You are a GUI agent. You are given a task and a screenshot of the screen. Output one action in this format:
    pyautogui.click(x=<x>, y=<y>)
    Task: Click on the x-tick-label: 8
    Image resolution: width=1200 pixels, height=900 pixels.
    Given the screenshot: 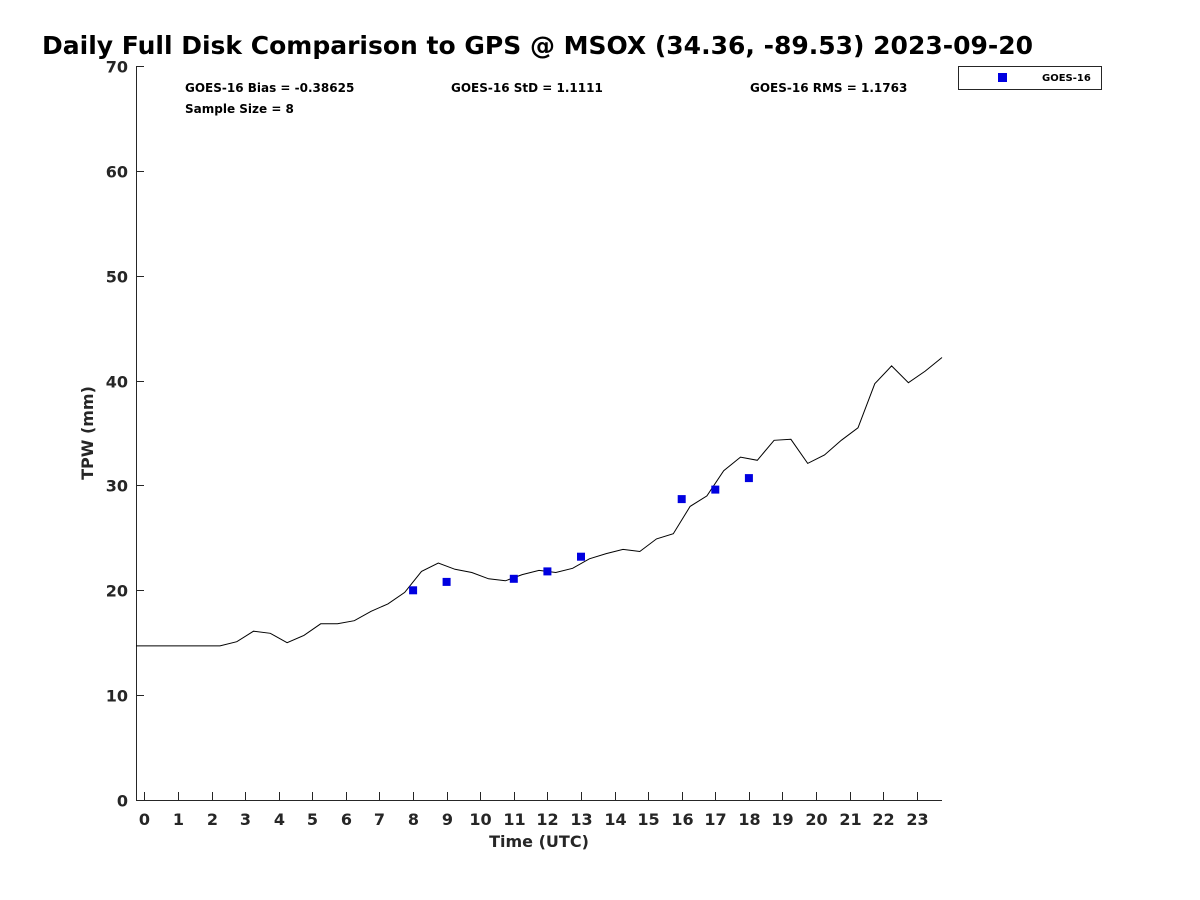 What is the action you would take?
    pyautogui.click(x=413, y=819)
    